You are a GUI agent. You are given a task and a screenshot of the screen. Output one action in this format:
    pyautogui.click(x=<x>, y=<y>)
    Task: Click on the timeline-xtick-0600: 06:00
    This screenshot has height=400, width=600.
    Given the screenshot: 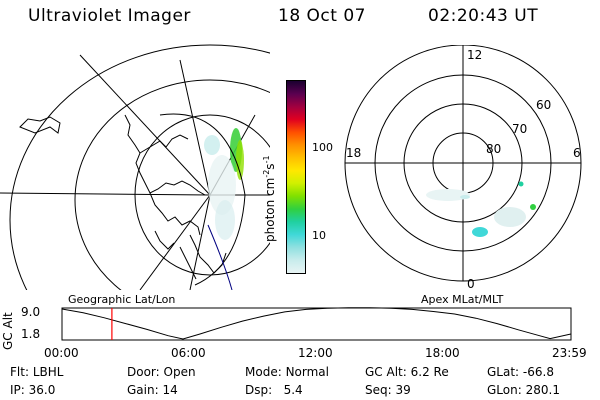 What is the action you would take?
    pyautogui.click(x=188, y=353)
    